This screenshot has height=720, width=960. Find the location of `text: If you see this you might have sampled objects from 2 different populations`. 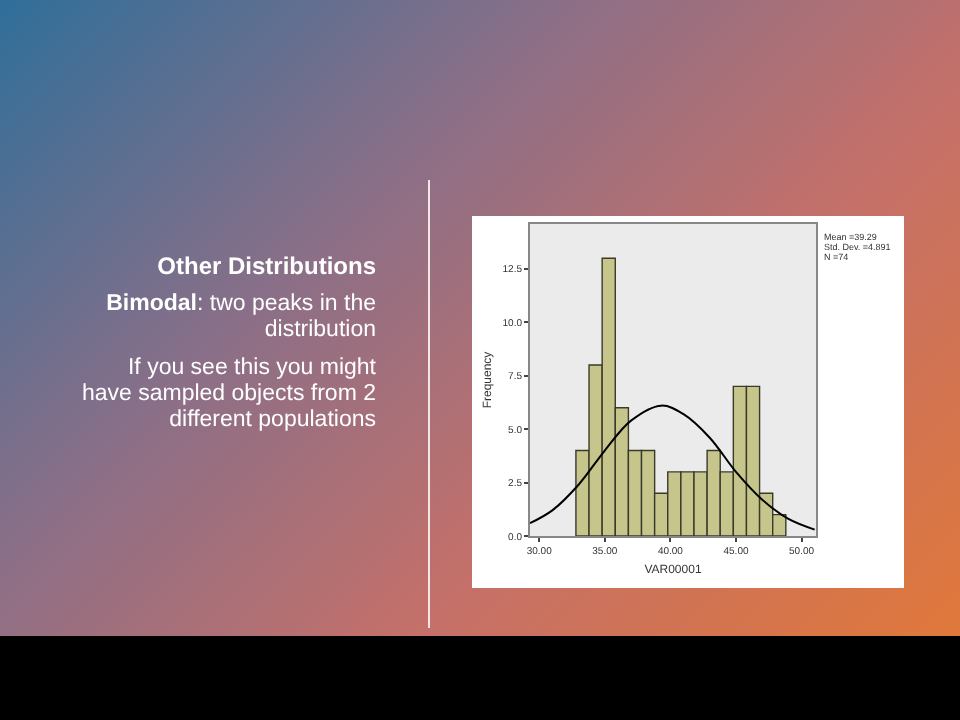

text: If you see this you might have sampled objects from 2 different populations is located at coordinates (228, 395).